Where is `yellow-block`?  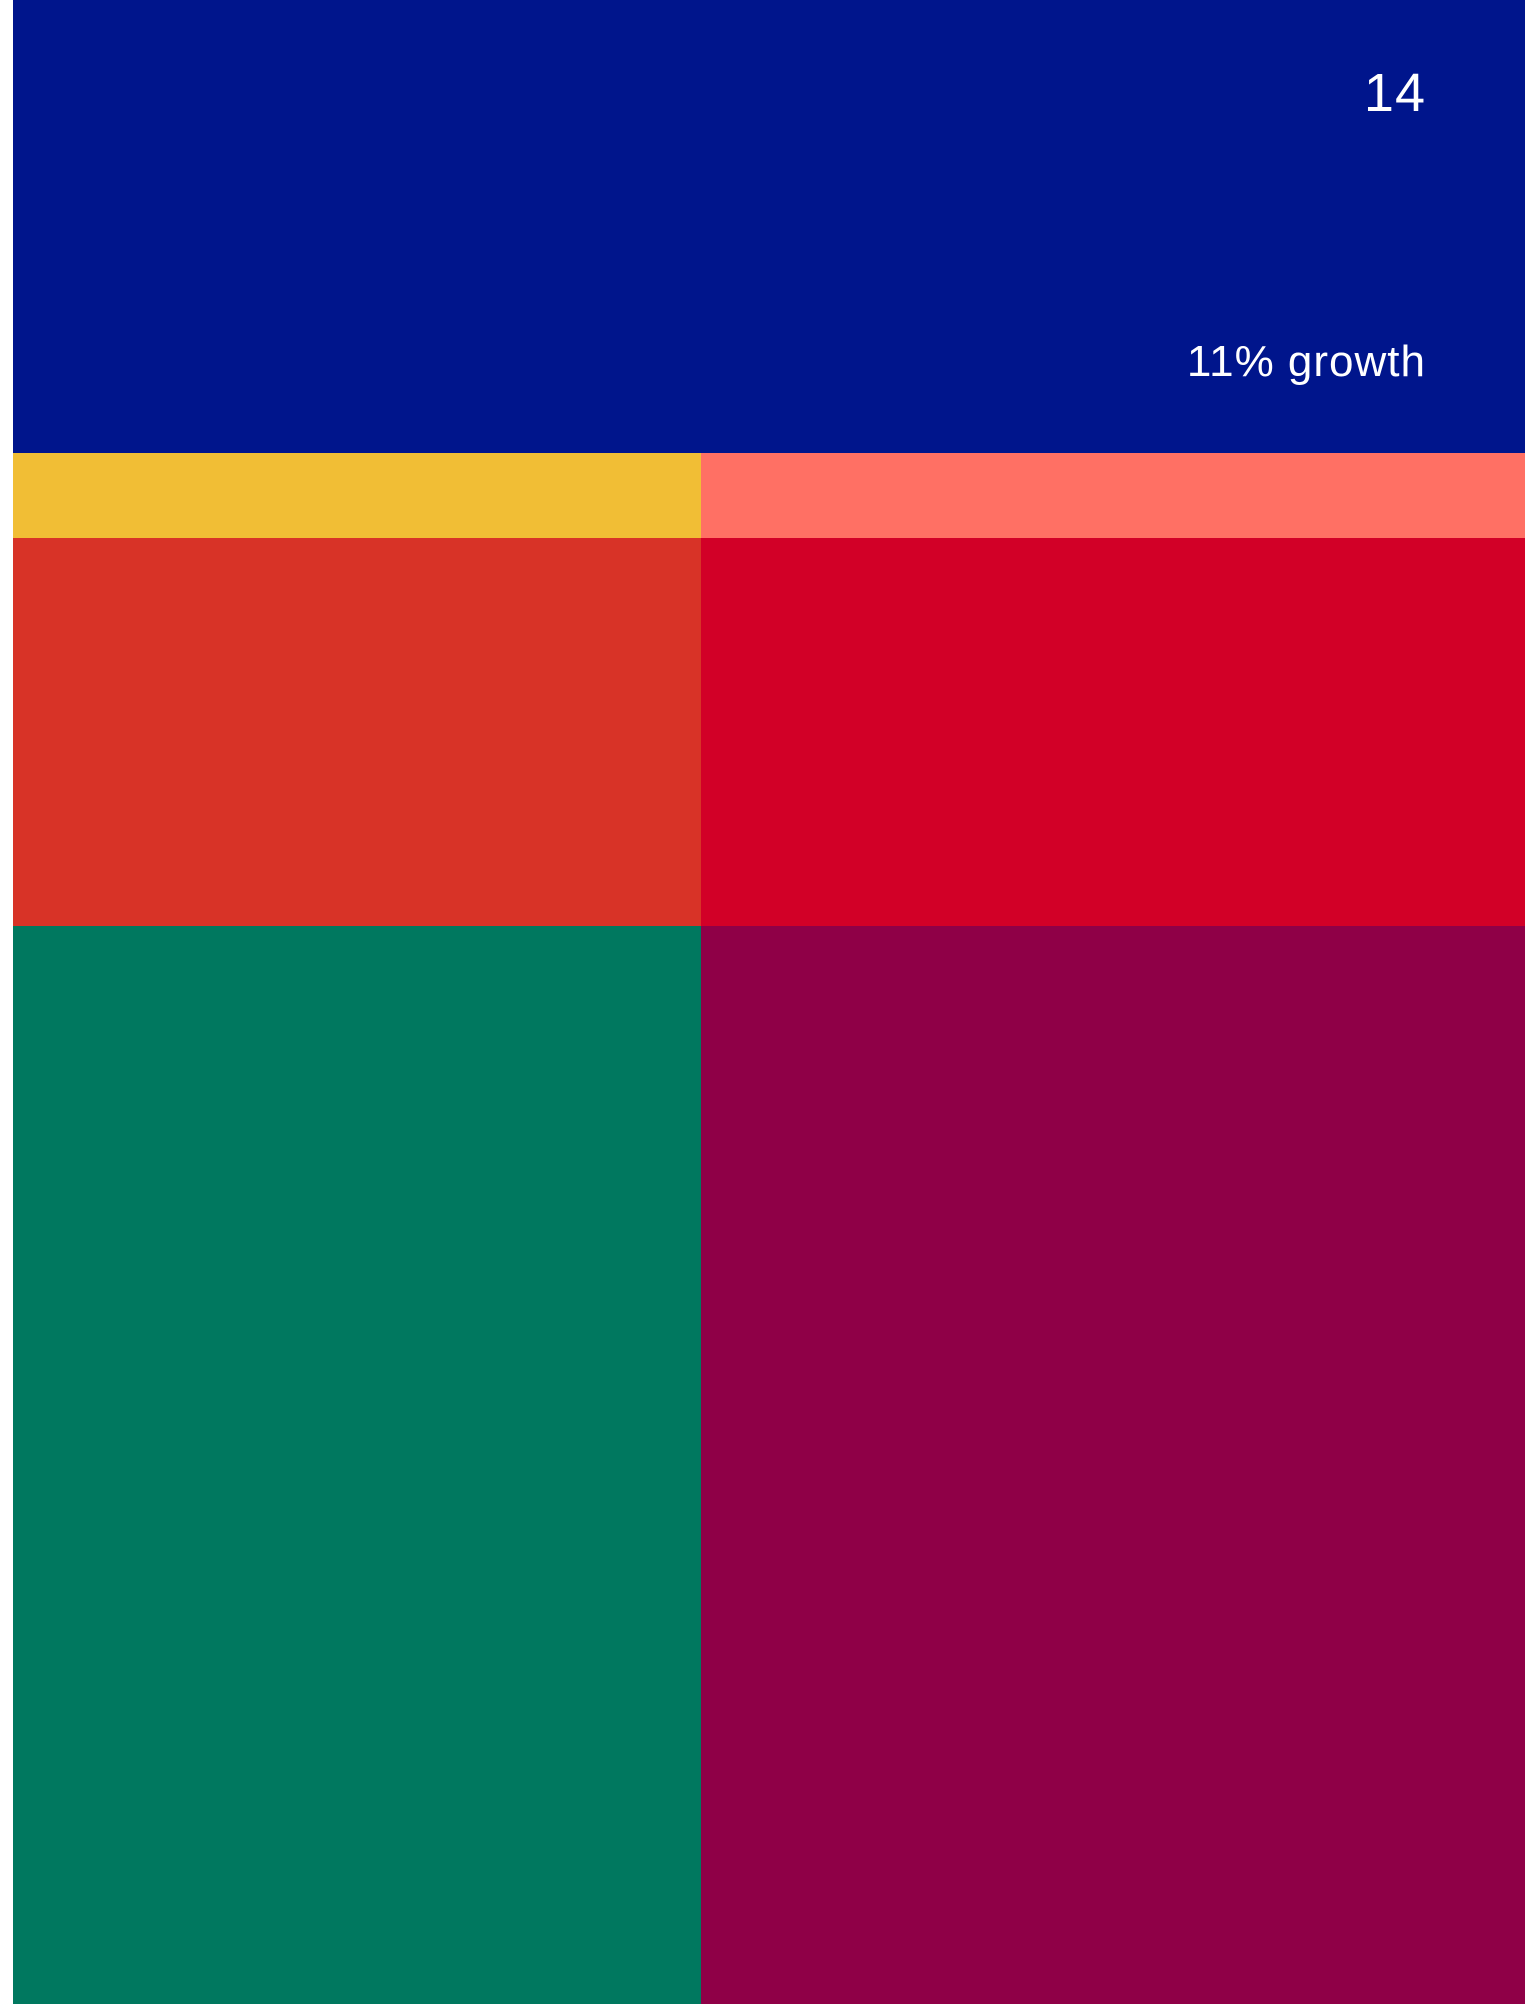 yellow-block is located at coordinates (357, 495).